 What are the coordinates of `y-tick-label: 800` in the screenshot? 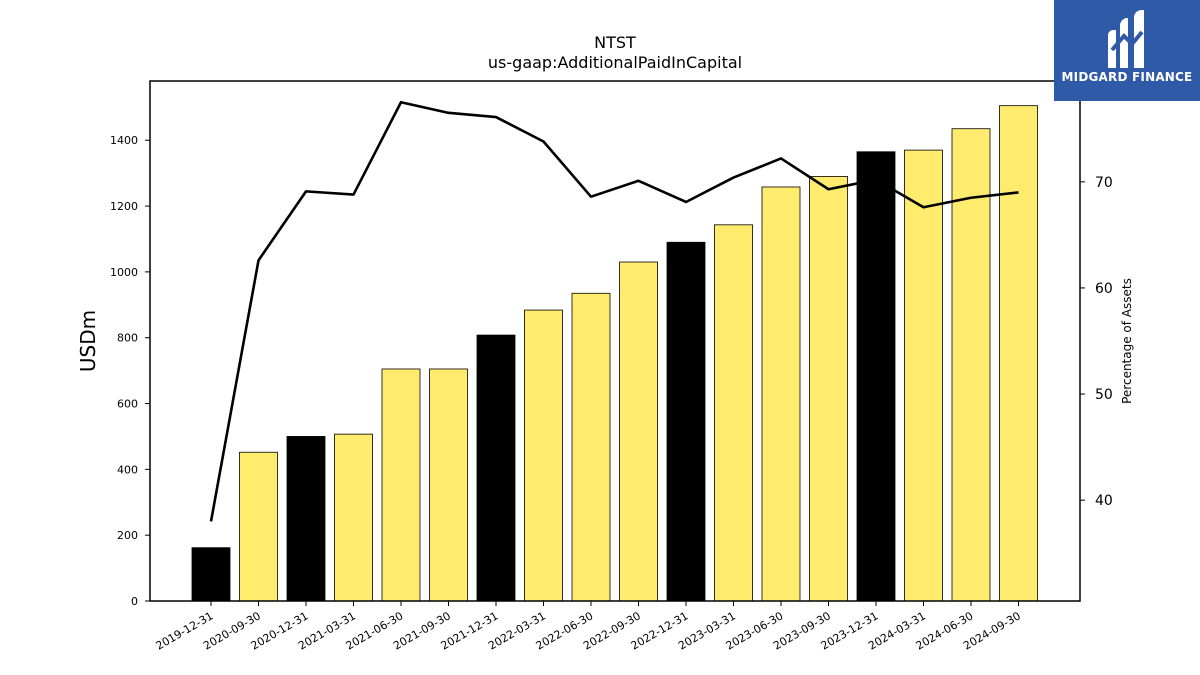 It's located at (127, 338).